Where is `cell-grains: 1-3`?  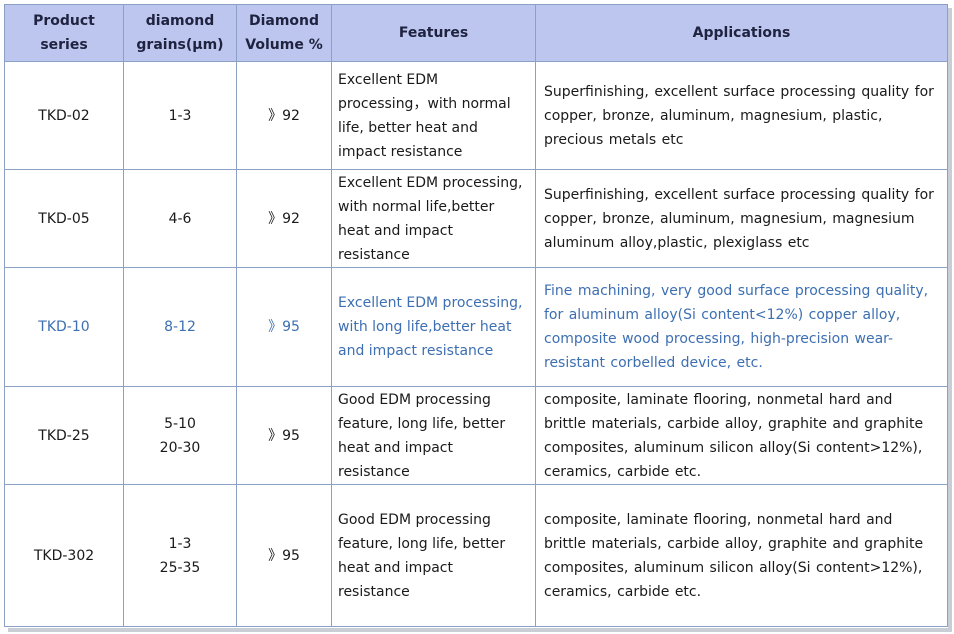
cell-grains: 1-3 is located at coordinates (180, 116).